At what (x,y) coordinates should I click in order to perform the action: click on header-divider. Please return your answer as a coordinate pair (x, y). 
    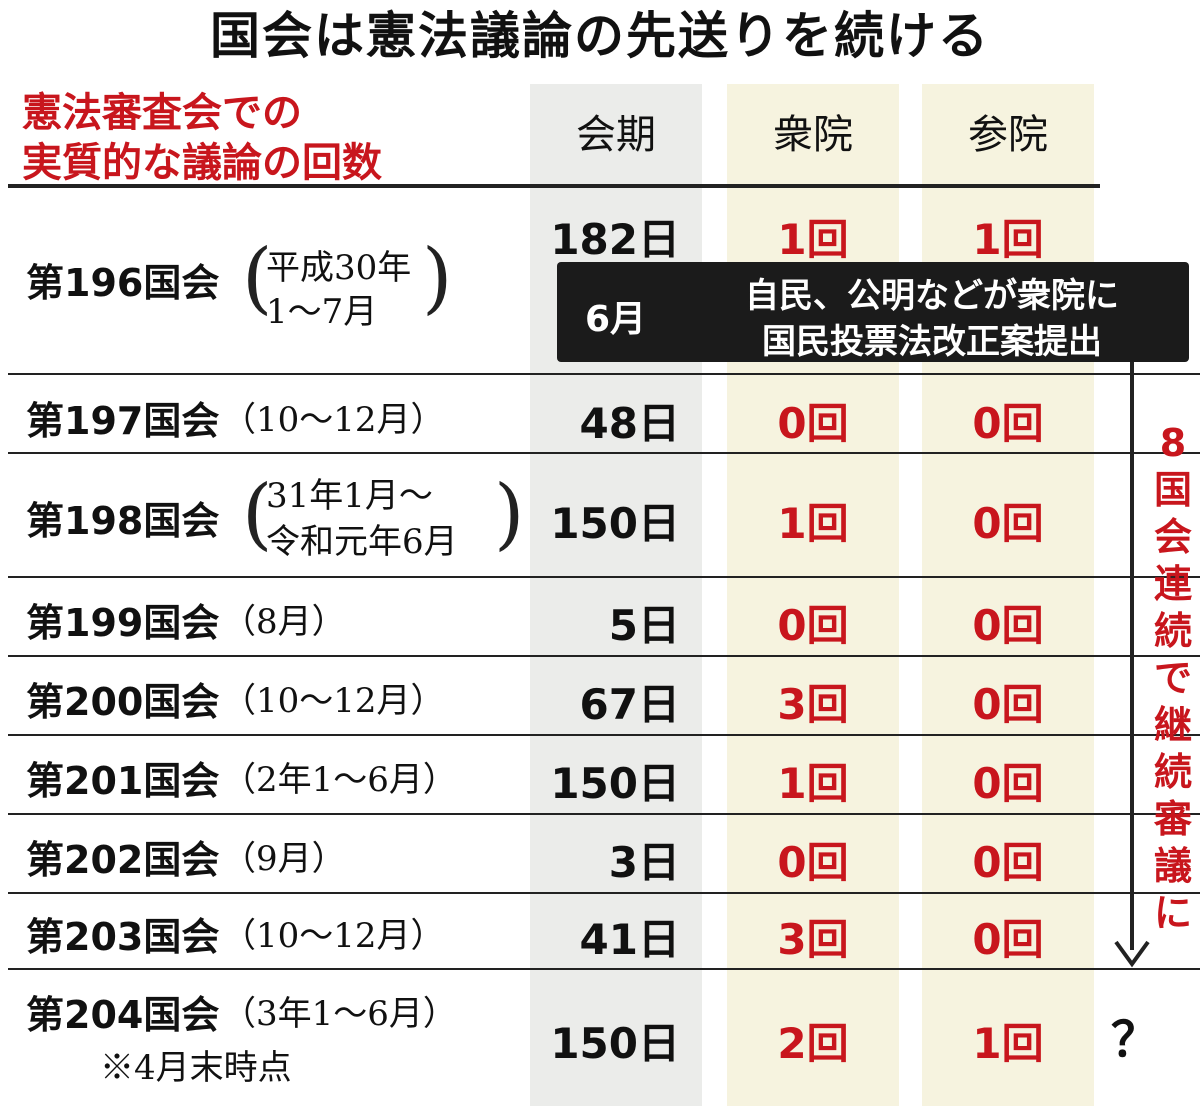
    Looking at the image, I should click on (554, 186).